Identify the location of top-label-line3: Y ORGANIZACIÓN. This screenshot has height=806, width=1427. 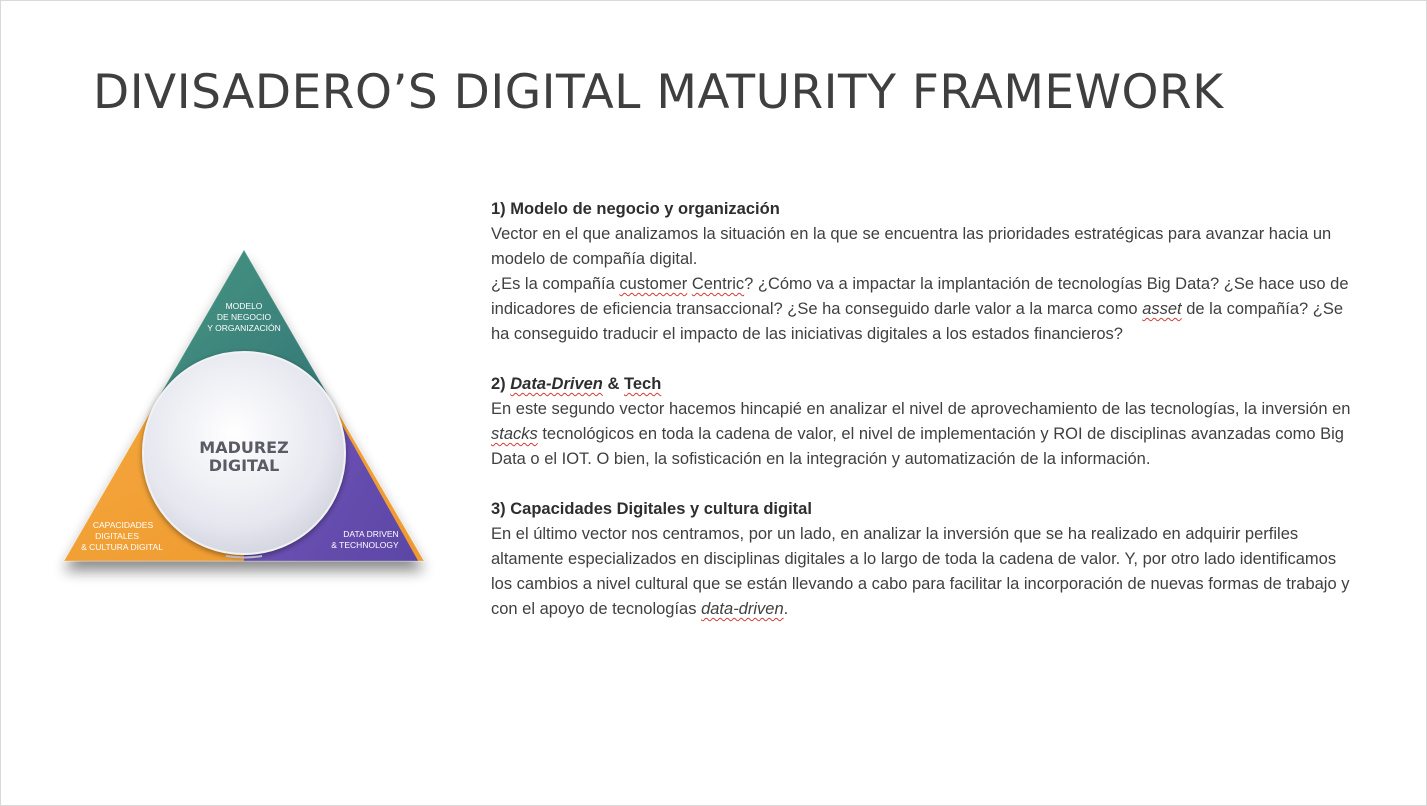
(244, 328).